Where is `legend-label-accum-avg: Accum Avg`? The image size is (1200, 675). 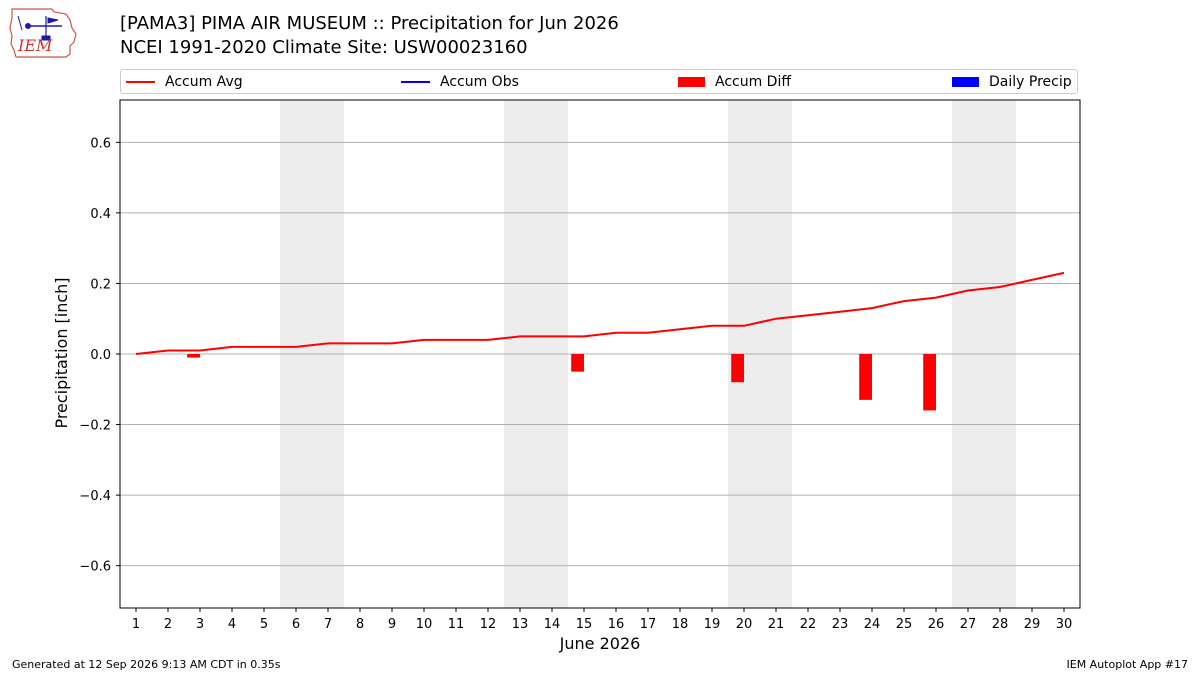
legend-label-accum-avg: Accum Avg is located at coordinates (204, 81).